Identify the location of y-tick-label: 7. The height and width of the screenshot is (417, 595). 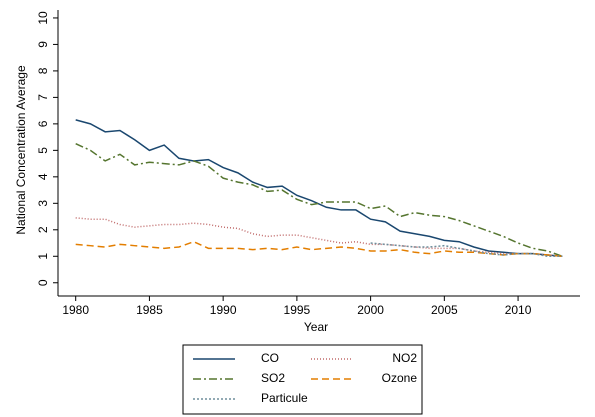
(43, 97).